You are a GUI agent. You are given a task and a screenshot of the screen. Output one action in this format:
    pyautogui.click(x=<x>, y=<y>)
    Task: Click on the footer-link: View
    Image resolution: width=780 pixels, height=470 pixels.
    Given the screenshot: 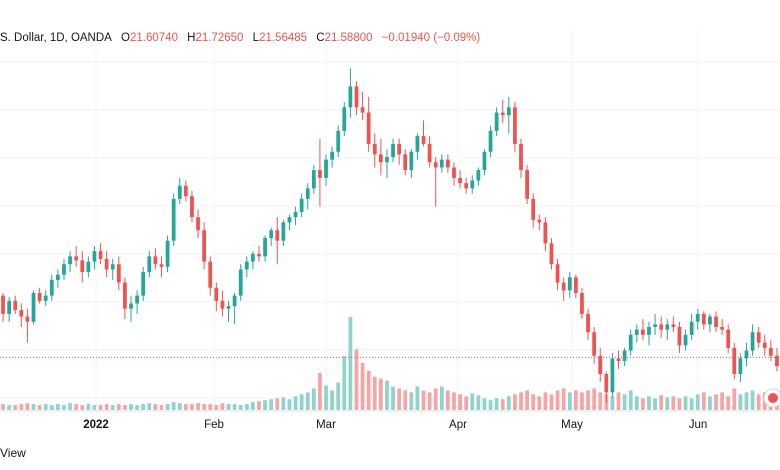 What is the action you would take?
    pyautogui.click(x=13, y=453)
    